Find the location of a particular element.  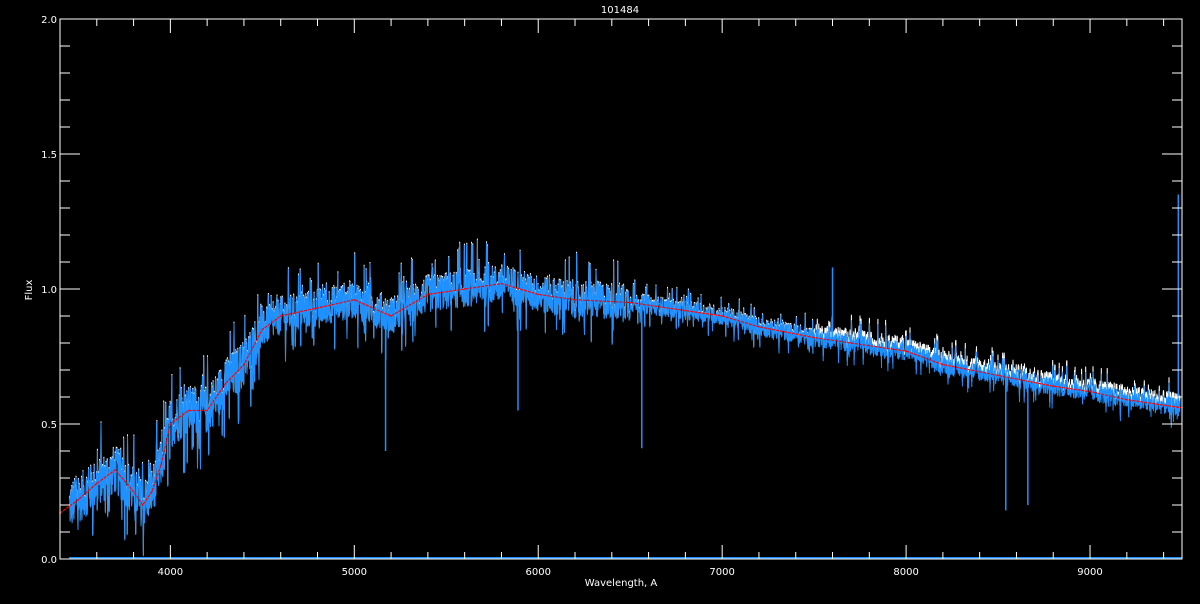

y-axis-label: Flux is located at coordinates (29, 290).